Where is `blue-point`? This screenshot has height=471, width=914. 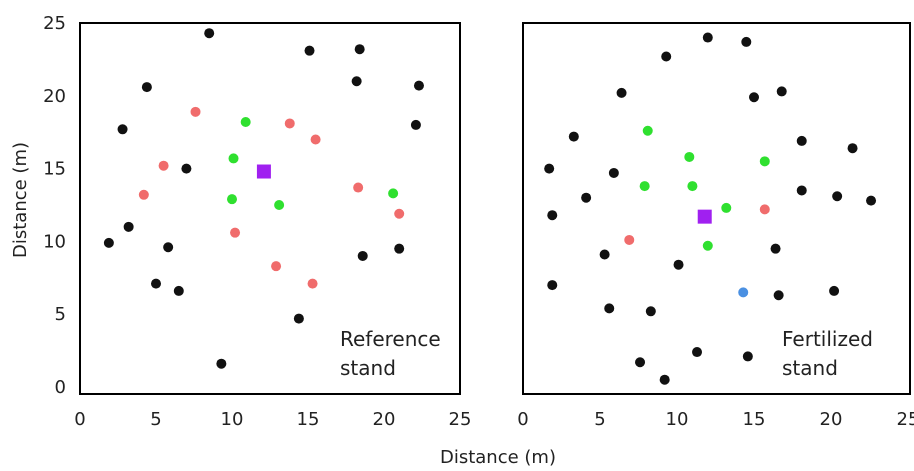 blue-point is located at coordinates (743, 292).